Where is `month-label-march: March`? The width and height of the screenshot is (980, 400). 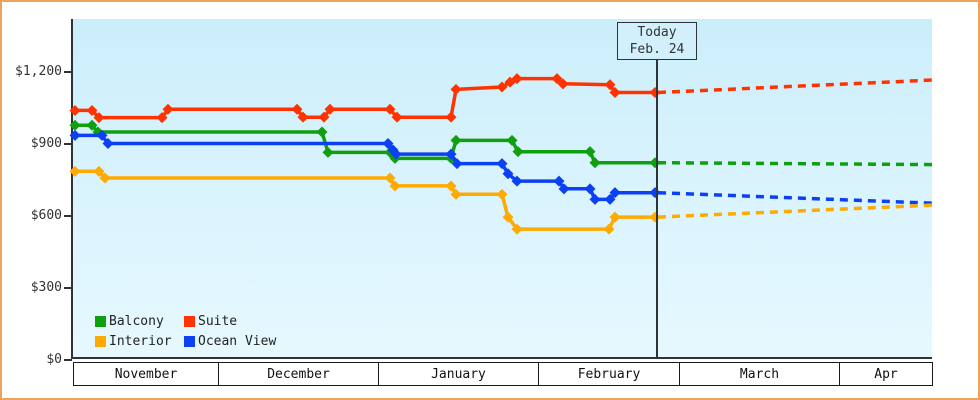
month-label-march: March is located at coordinates (759, 374).